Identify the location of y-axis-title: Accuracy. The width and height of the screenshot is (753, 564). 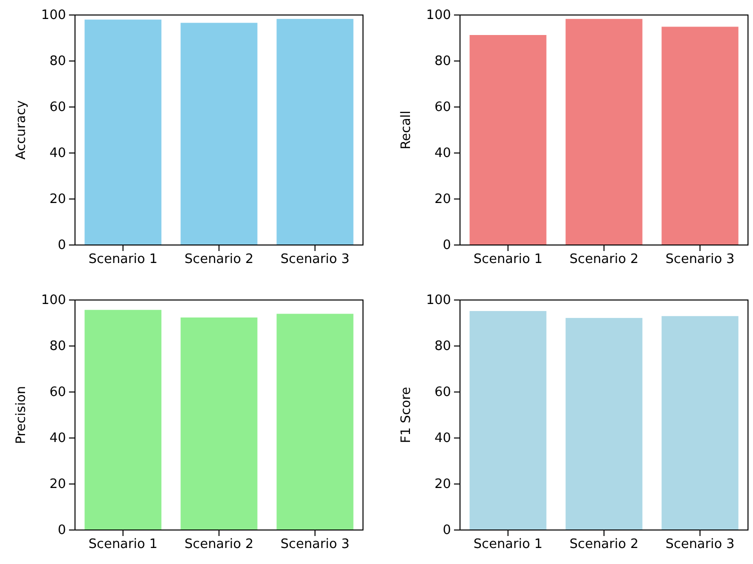
(21, 130).